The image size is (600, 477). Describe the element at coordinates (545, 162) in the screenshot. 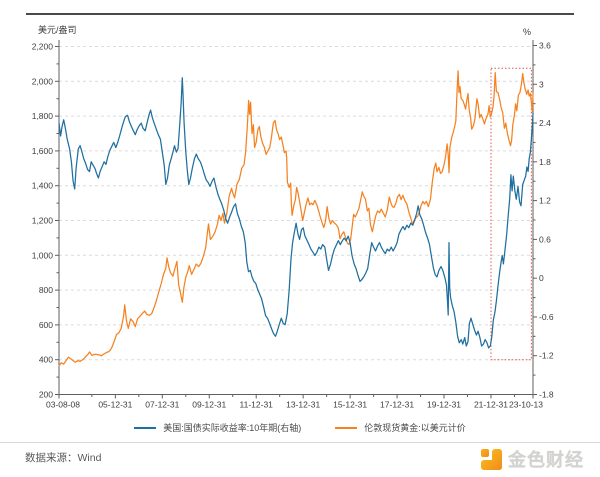

I see `right-axis-tick-label: 1.8` at that location.